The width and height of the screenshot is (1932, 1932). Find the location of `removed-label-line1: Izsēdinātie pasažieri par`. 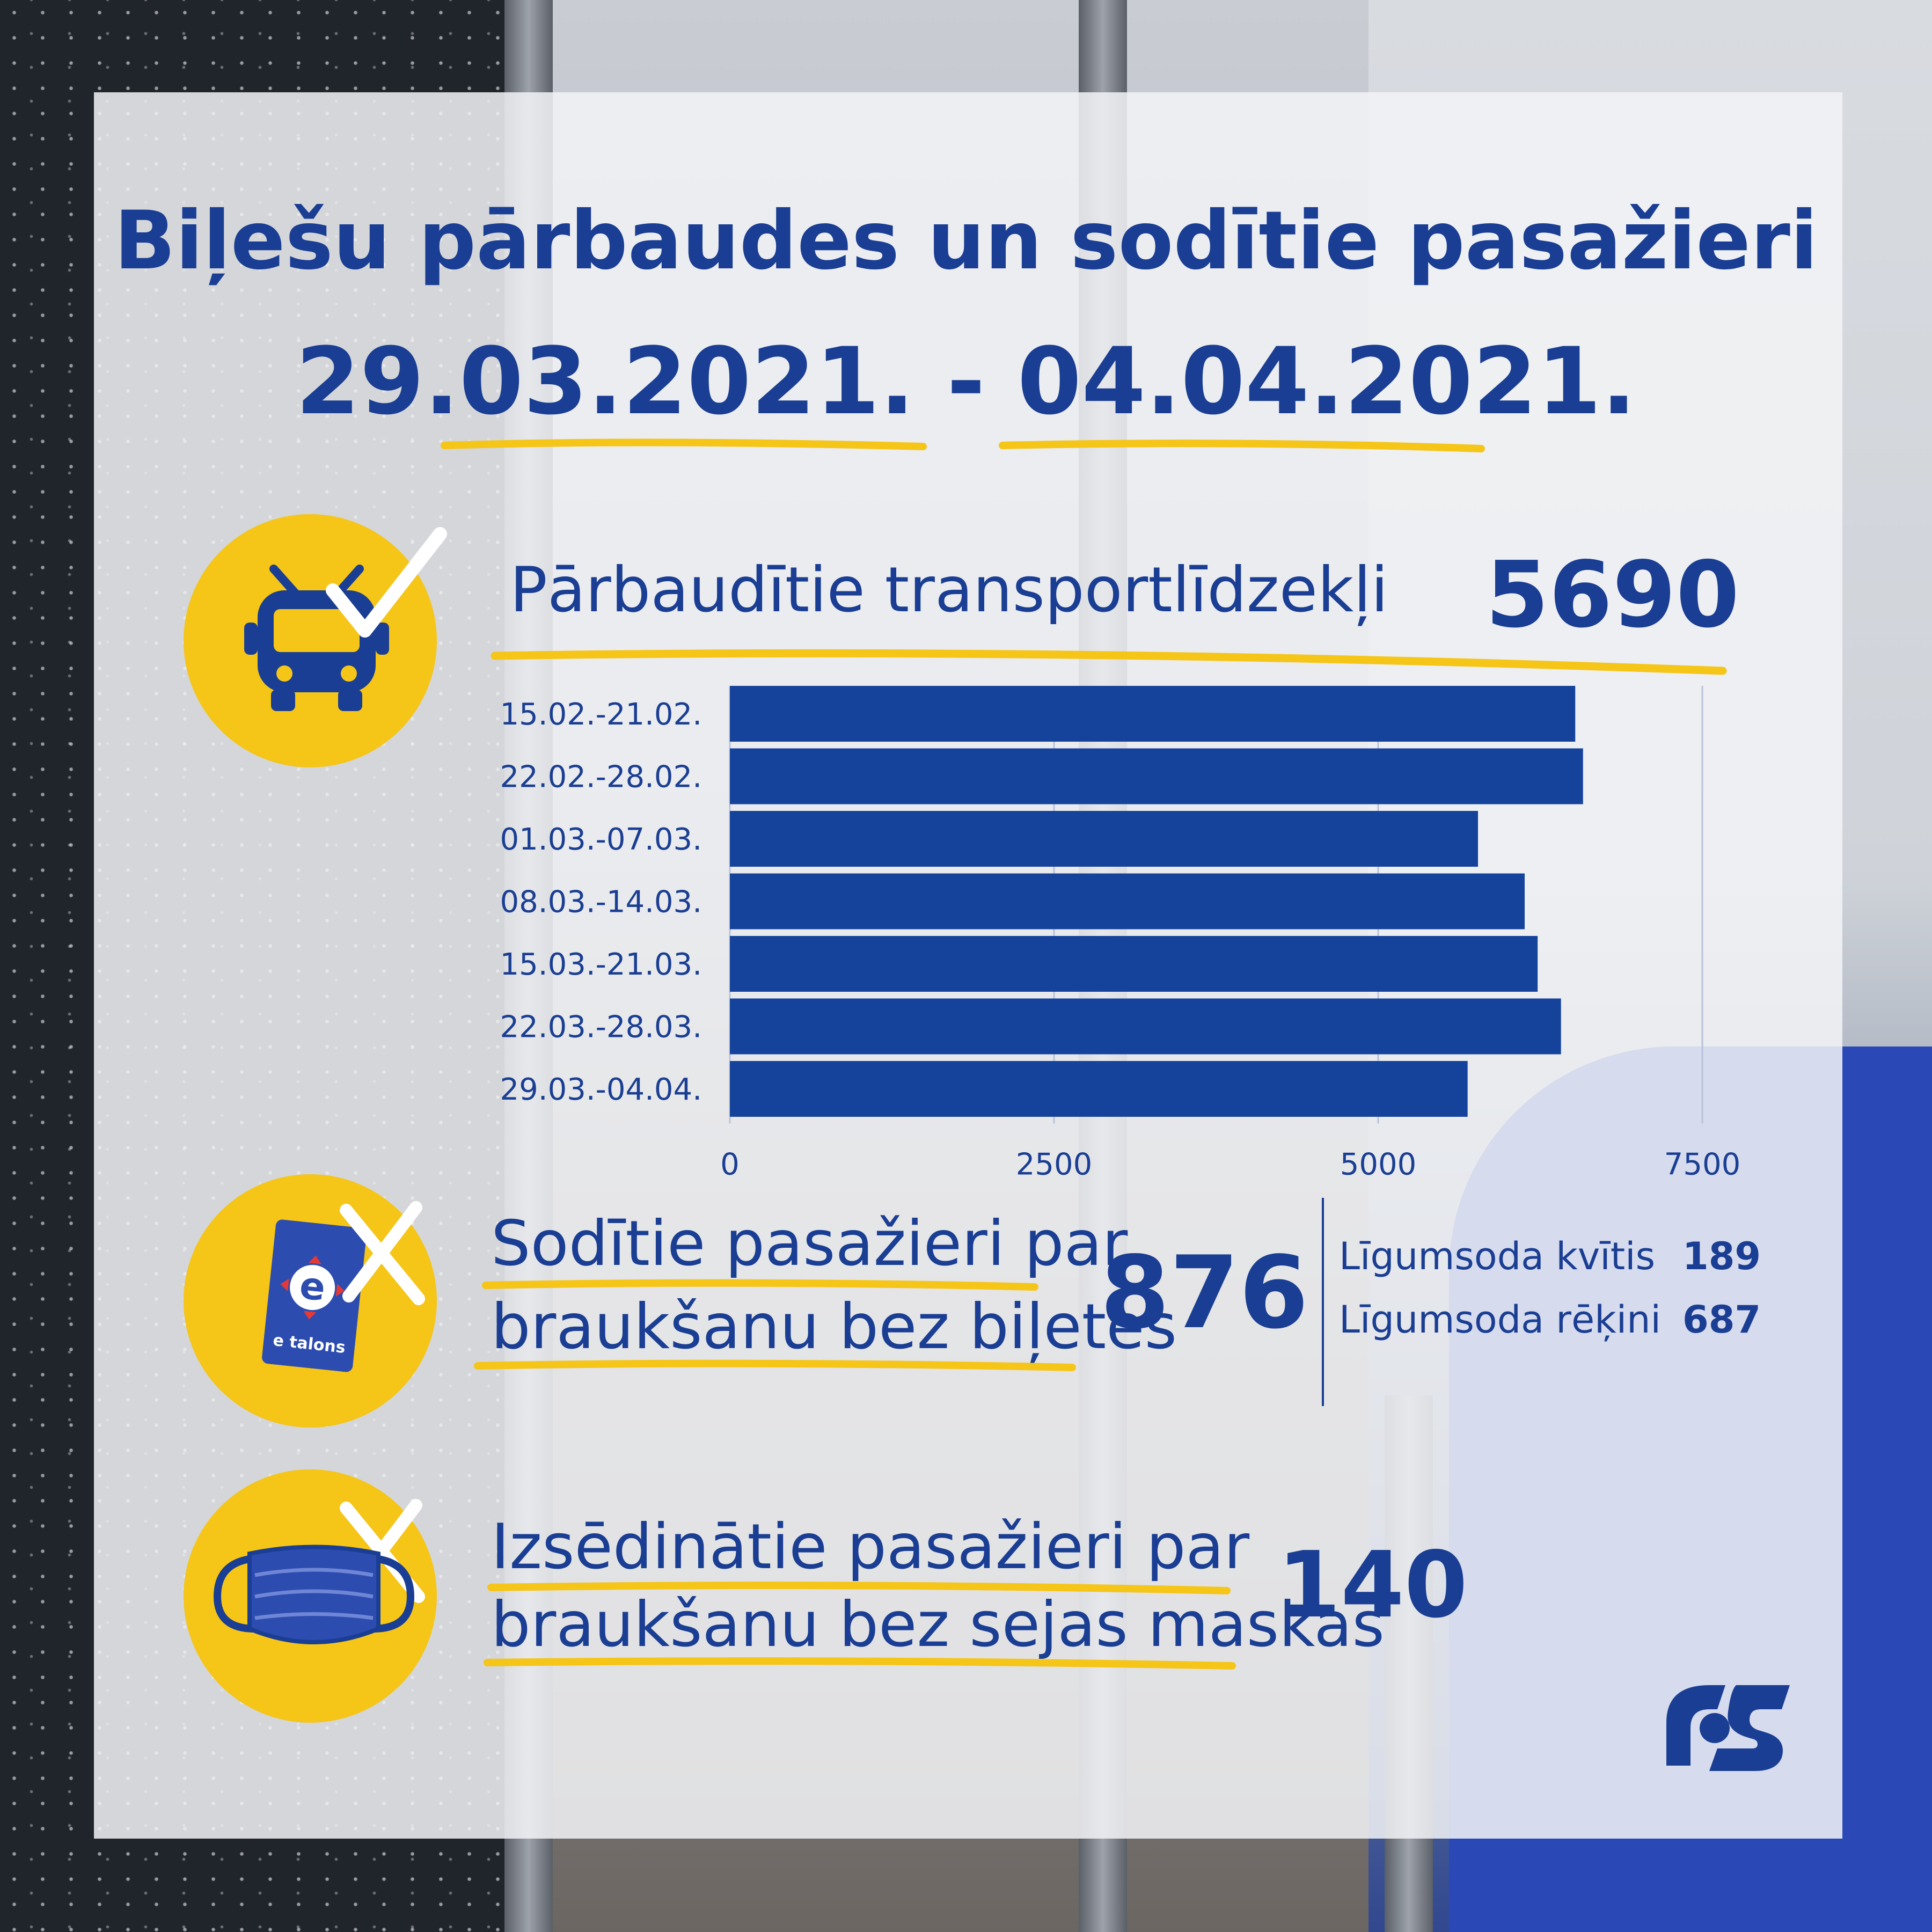

removed-label-line1: Izsēdinātie pasažieri par is located at coordinates (870, 1547).